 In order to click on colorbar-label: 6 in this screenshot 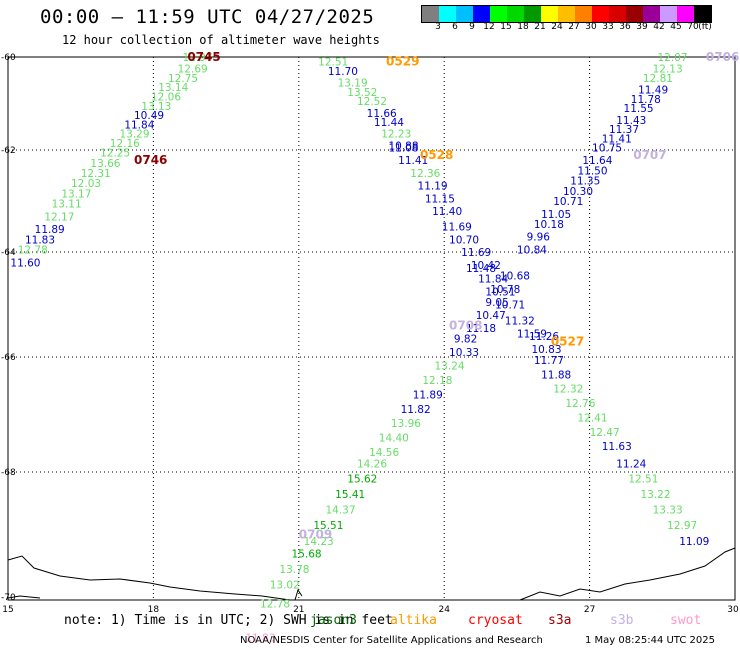, I will do `click(455, 27)`.